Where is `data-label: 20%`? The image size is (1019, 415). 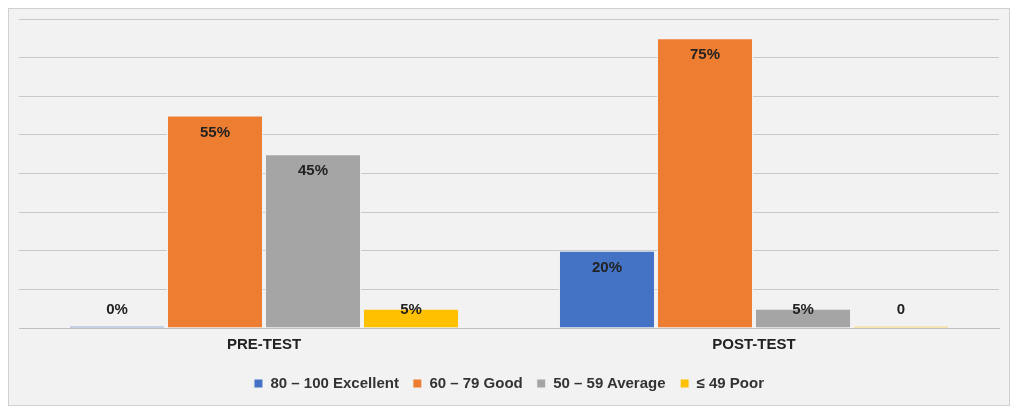 data-label: 20% is located at coordinates (607, 266).